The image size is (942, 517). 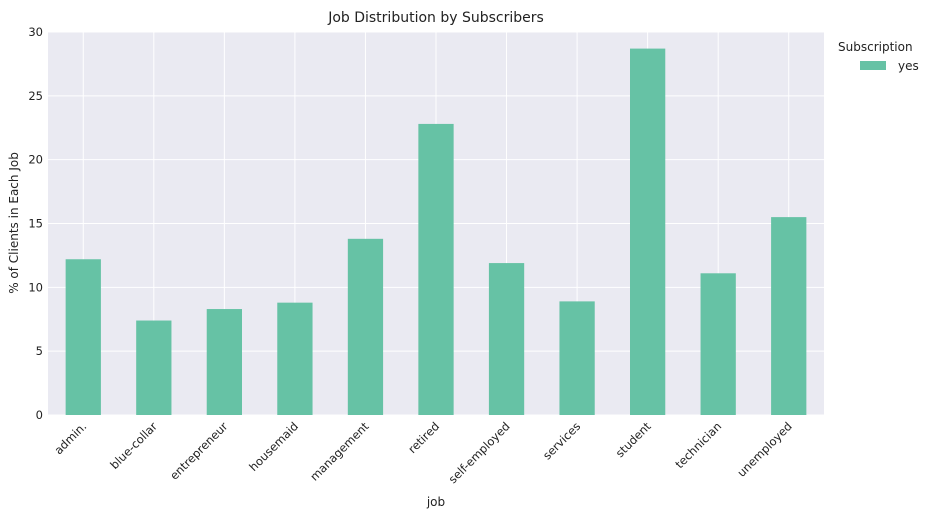 What do you see at coordinates (873, 65) in the screenshot?
I see `legend-swatch` at bounding box center [873, 65].